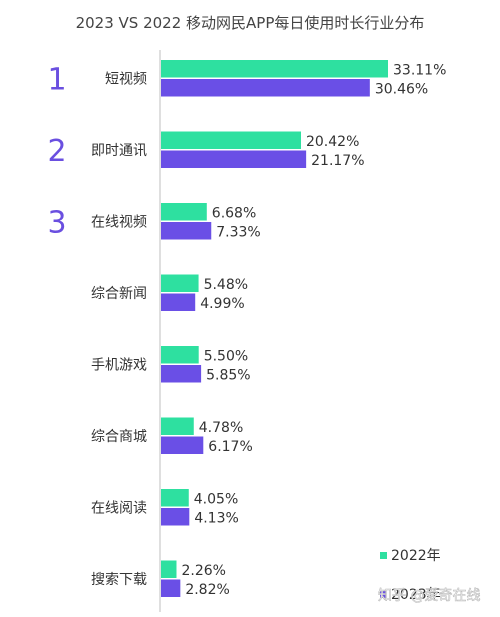 The height and width of the screenshot is (617, 500). I want to click on watermark-text: 知乎 @爱奇在线, so click(429, 595).